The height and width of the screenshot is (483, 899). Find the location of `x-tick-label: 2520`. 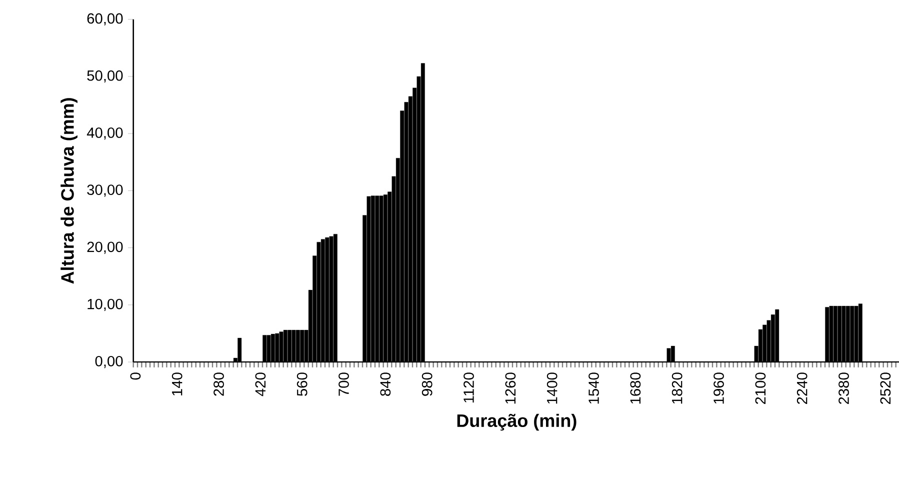

x-tick-label: 2520 is located at coordinates (885, 388).